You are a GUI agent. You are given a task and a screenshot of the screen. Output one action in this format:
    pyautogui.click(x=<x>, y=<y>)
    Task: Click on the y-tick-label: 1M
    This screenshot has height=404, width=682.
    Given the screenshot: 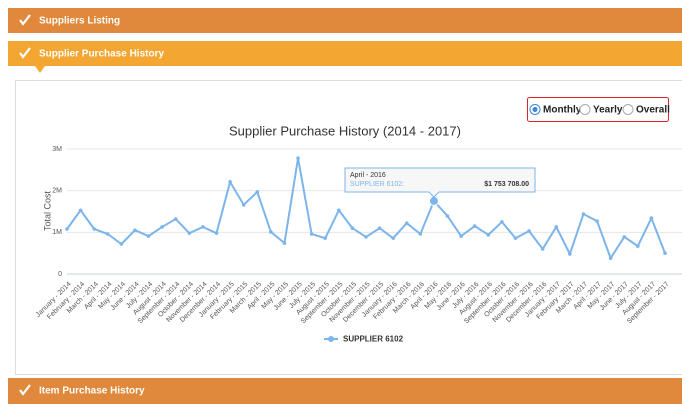 What is the action you would take?
    pyautogui.click(x=57, y=232)
    